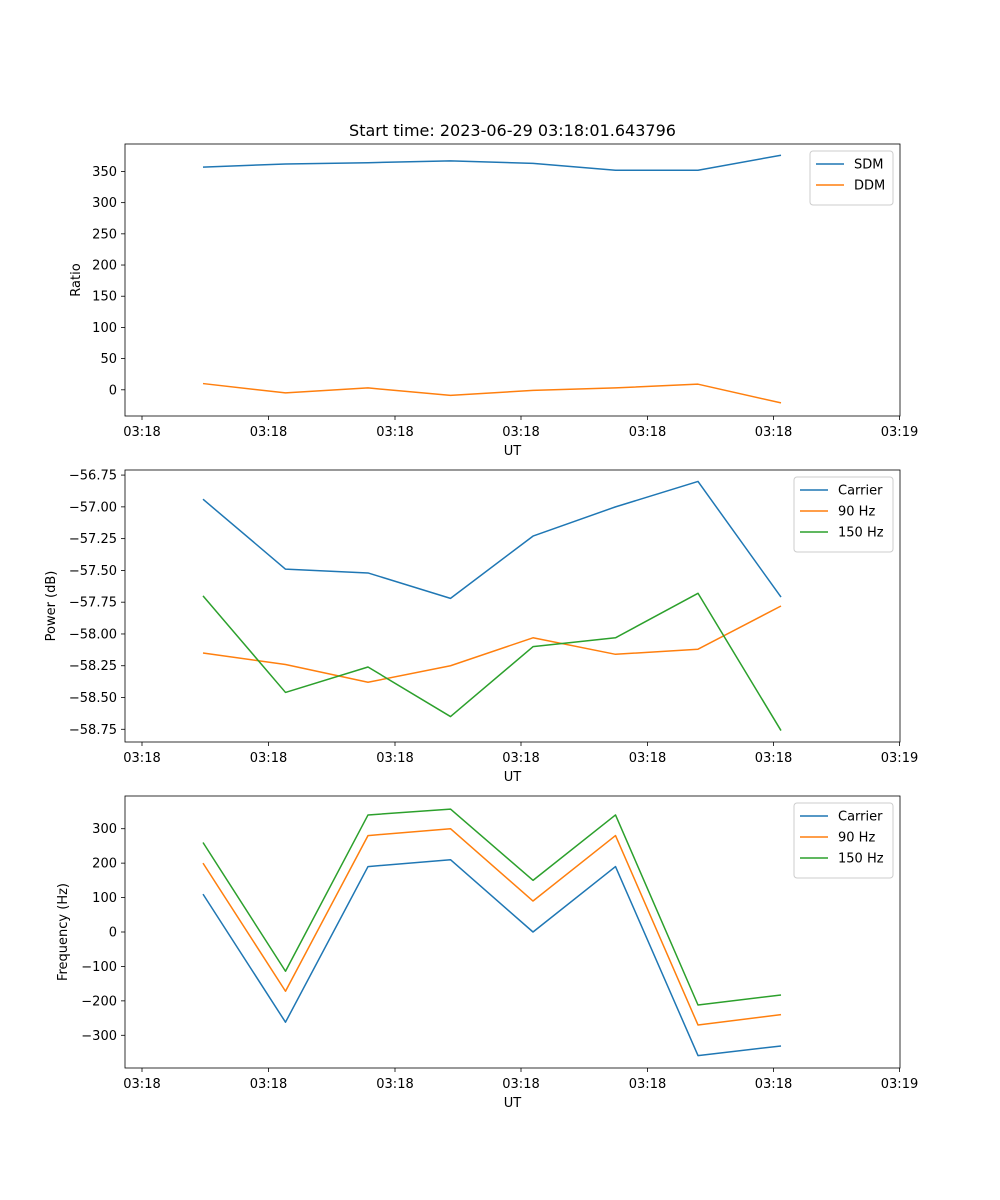  What do you see at coordinates (104, 297) in the screenshot?
I see `y-tick-label: 150` at bounding box center [104, 297].